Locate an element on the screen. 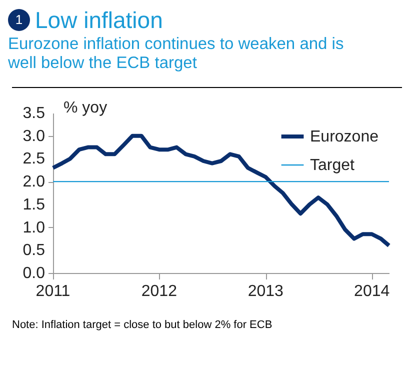 The image size is (407, 369). x-tick-label: 2014 is located at coordinates (372, 291).